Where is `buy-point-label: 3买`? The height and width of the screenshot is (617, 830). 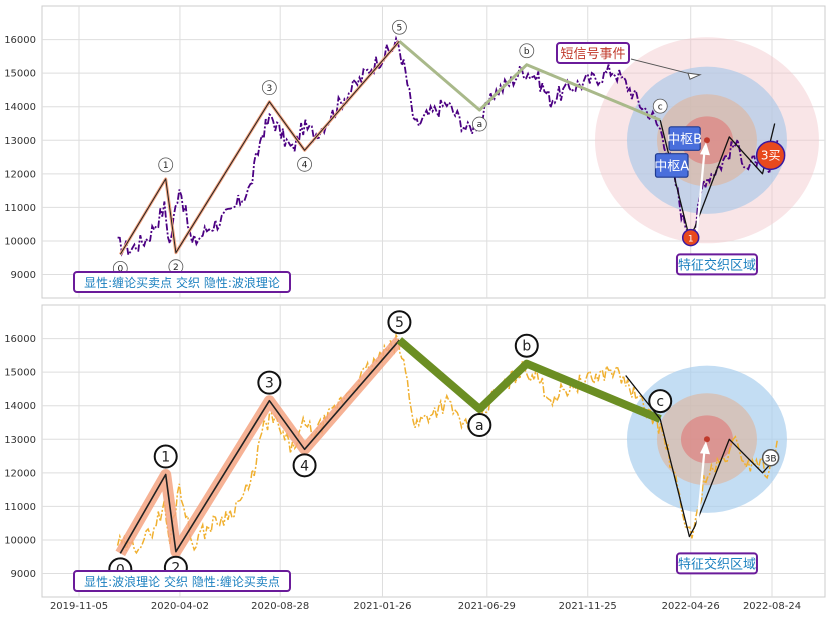
buy-point-label: 3买 is located at coordinates (771, 155).